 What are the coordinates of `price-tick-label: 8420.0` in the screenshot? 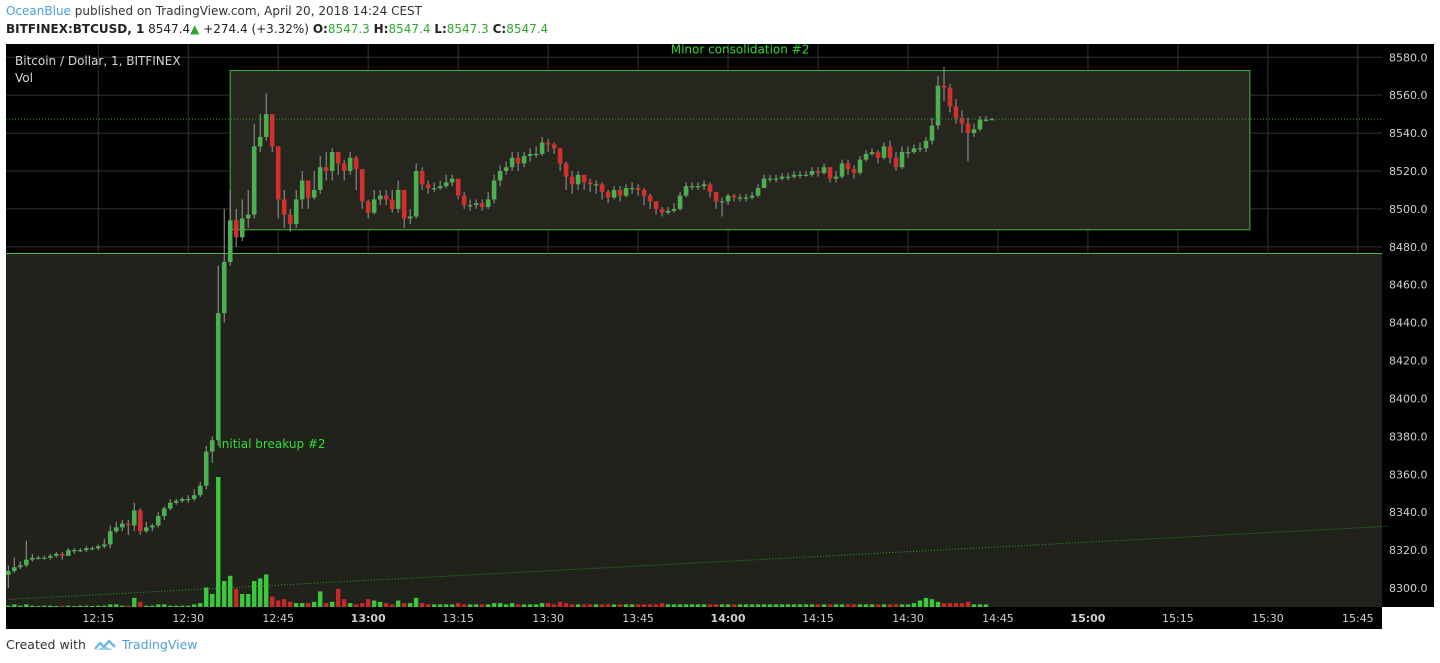 It's located at (1408, 361).